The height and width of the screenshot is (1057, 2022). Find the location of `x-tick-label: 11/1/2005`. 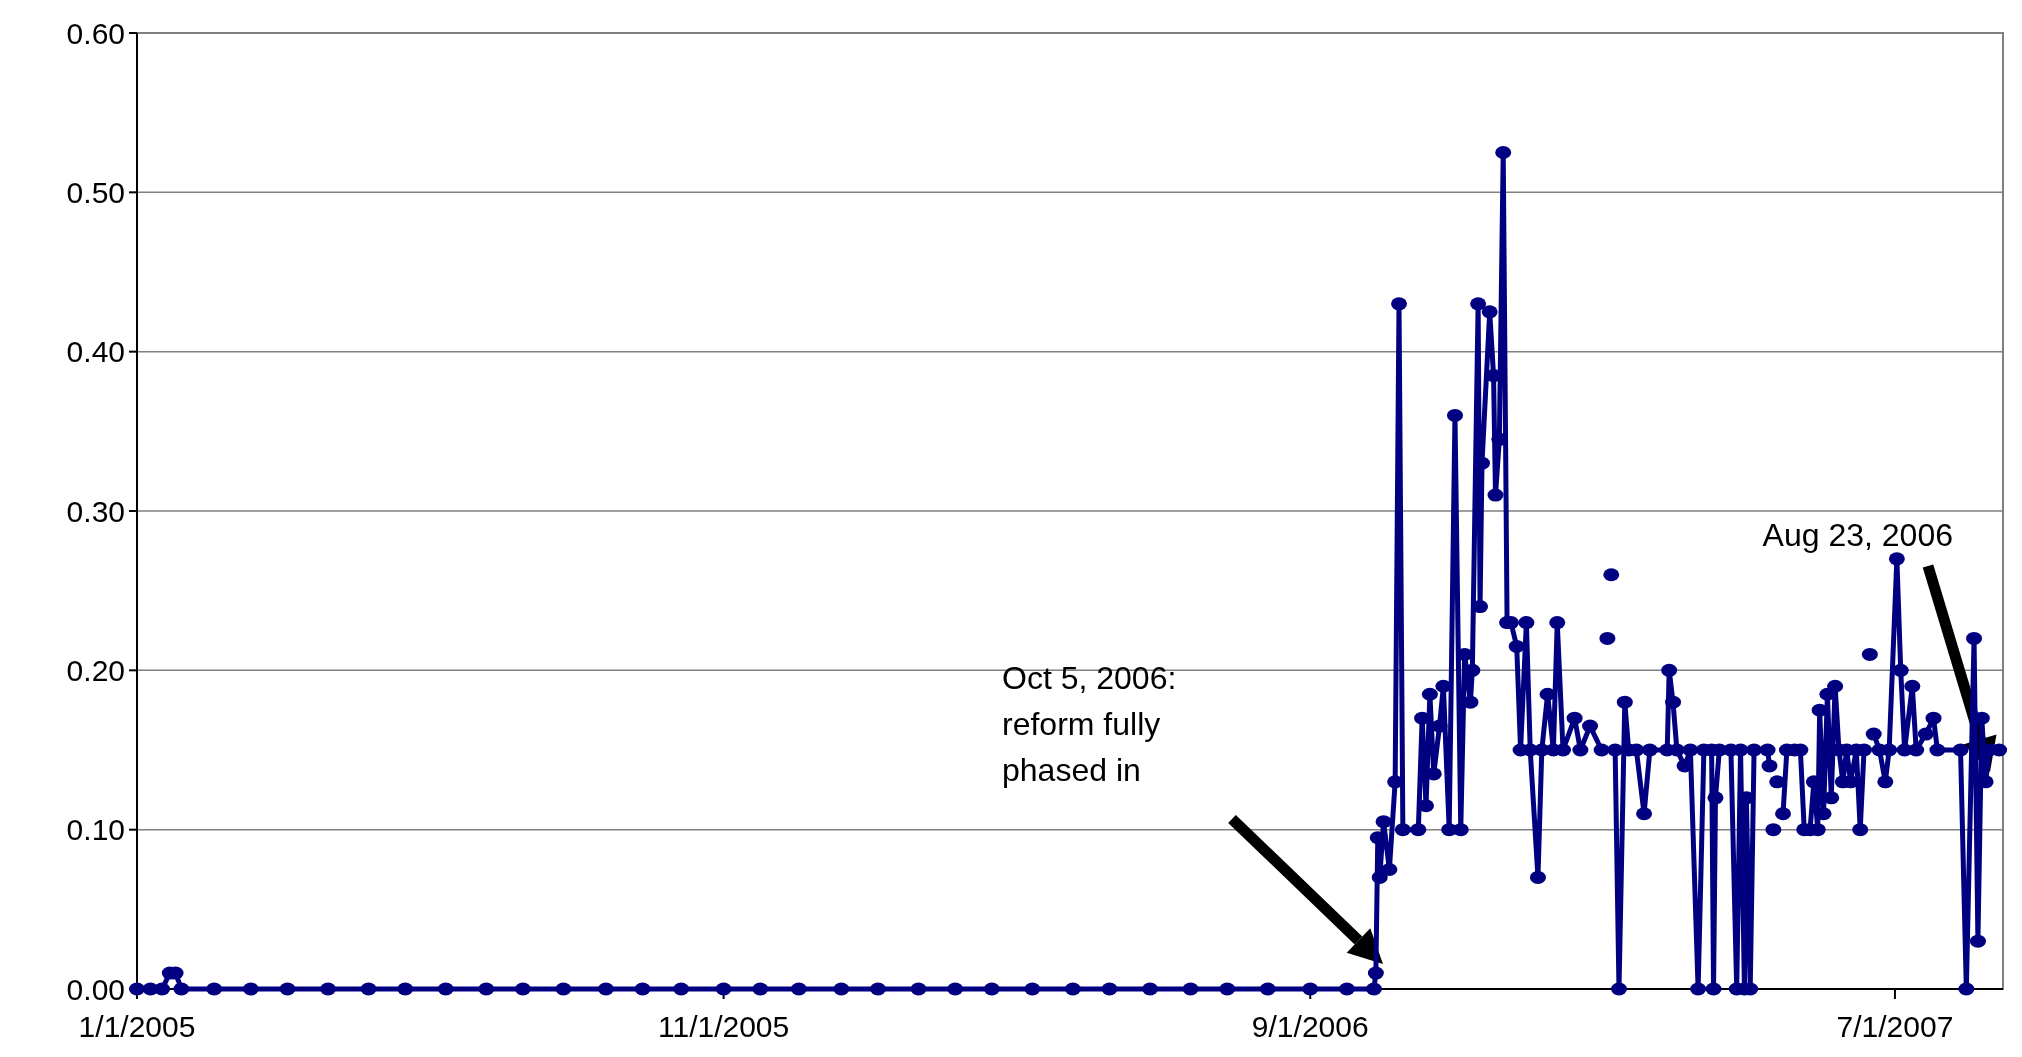

x-tick-label: 11/1/2005 is located at coordinates (724, 1026).